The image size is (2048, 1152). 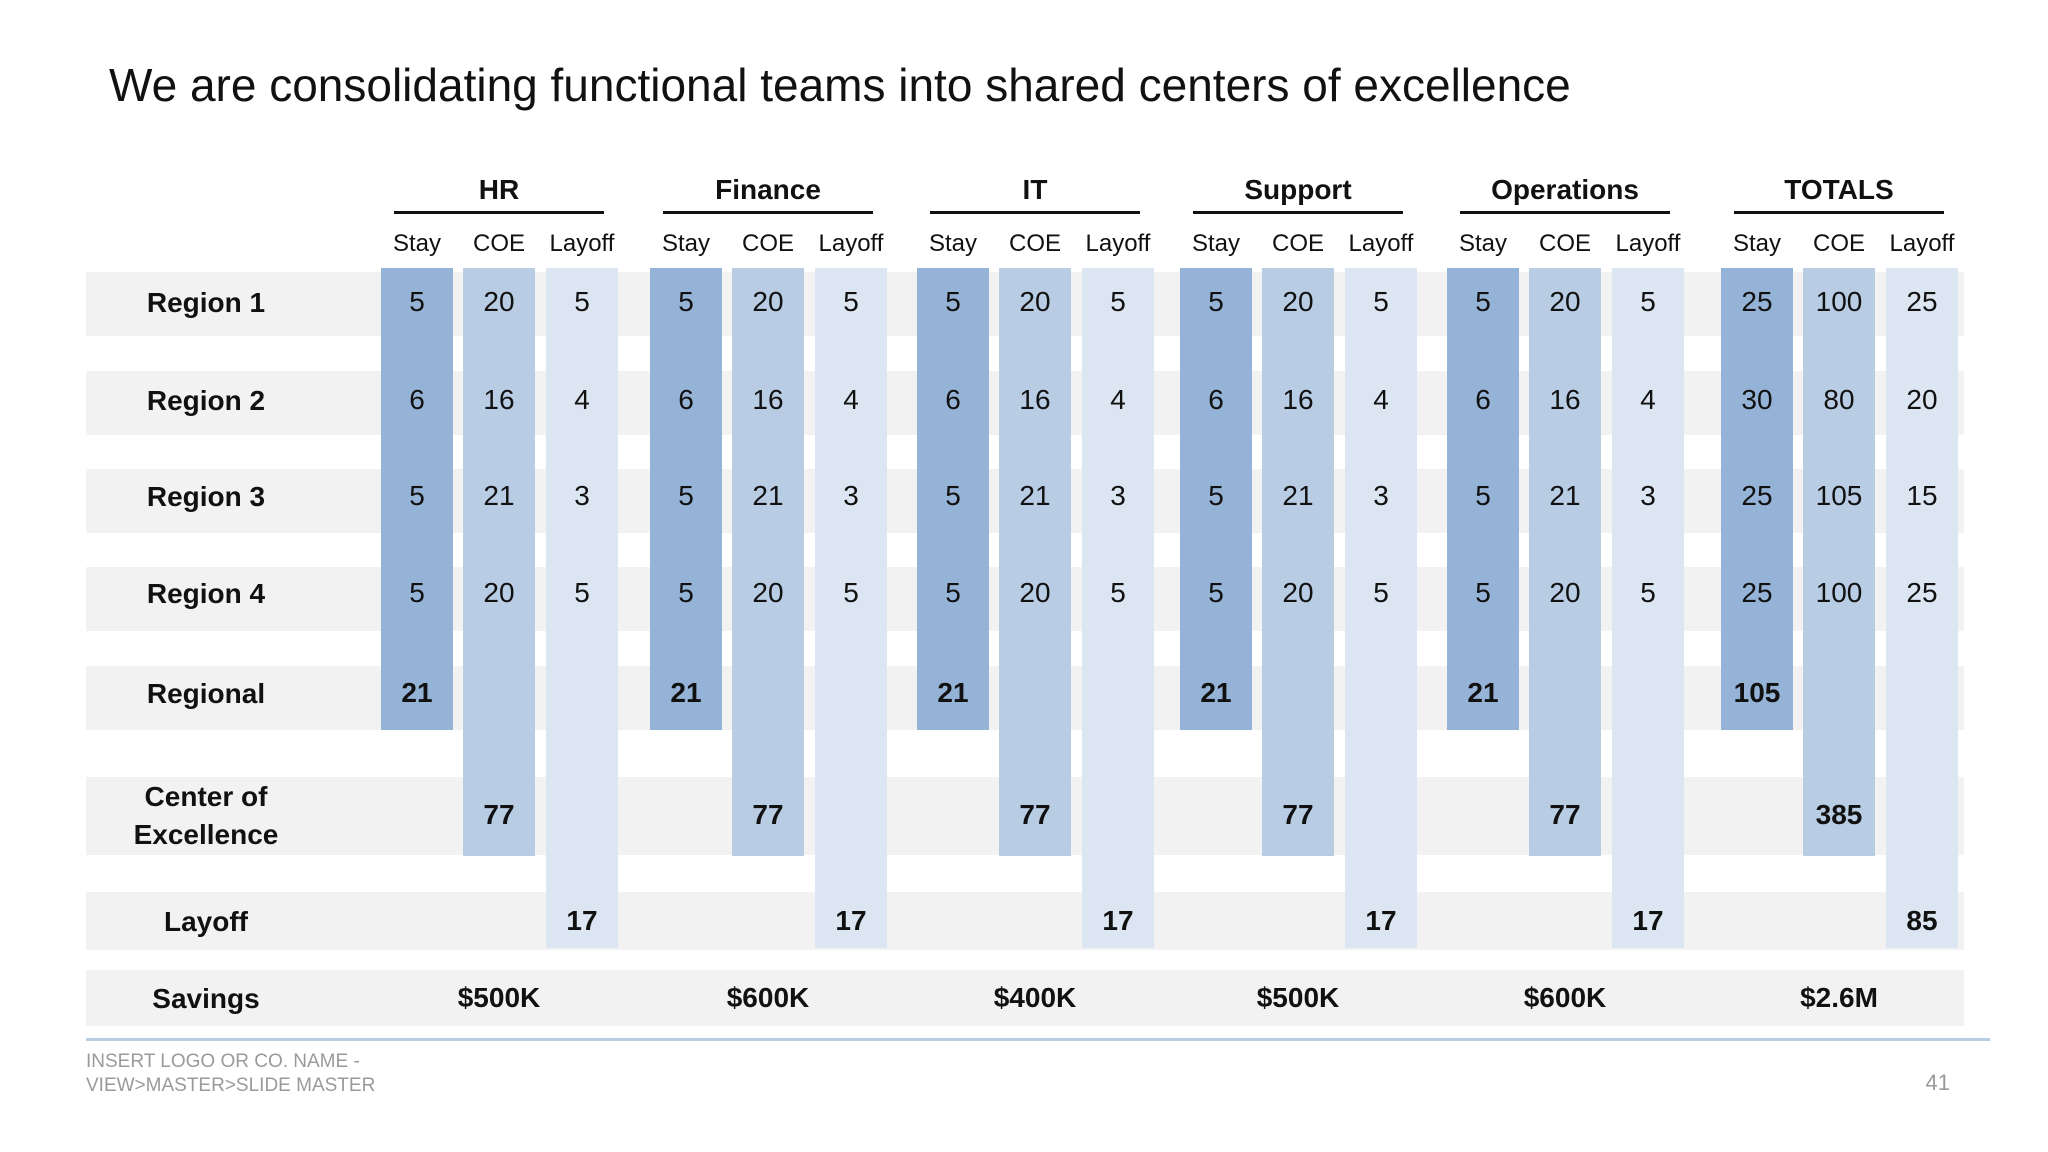 I want to click on row-label: Region 3, so click(x=206, y=496).